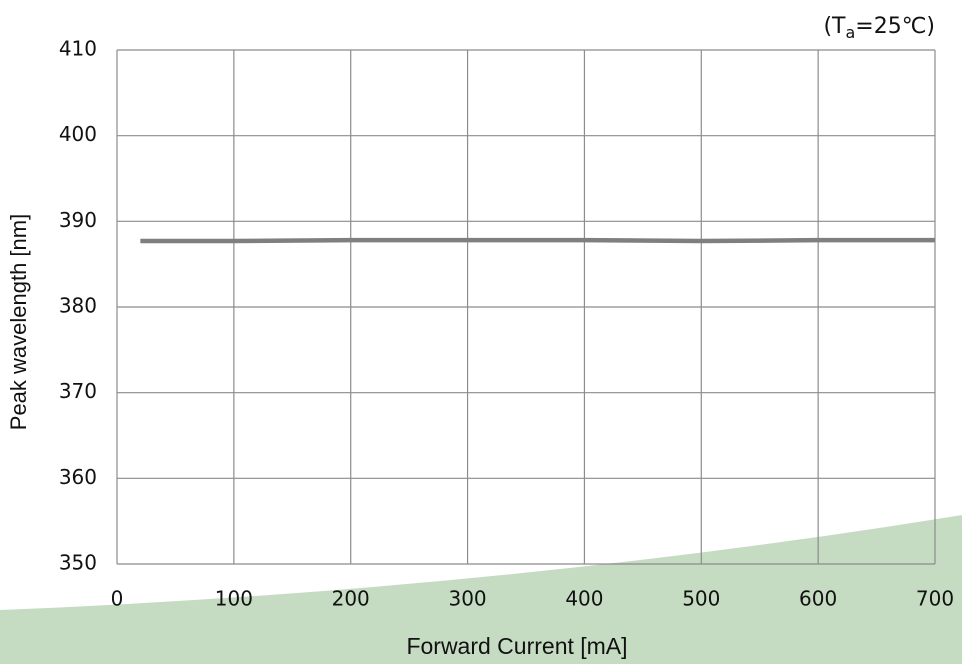 This screenshot has width=962, height=664. I want to click on data-line, so click(537, 240).